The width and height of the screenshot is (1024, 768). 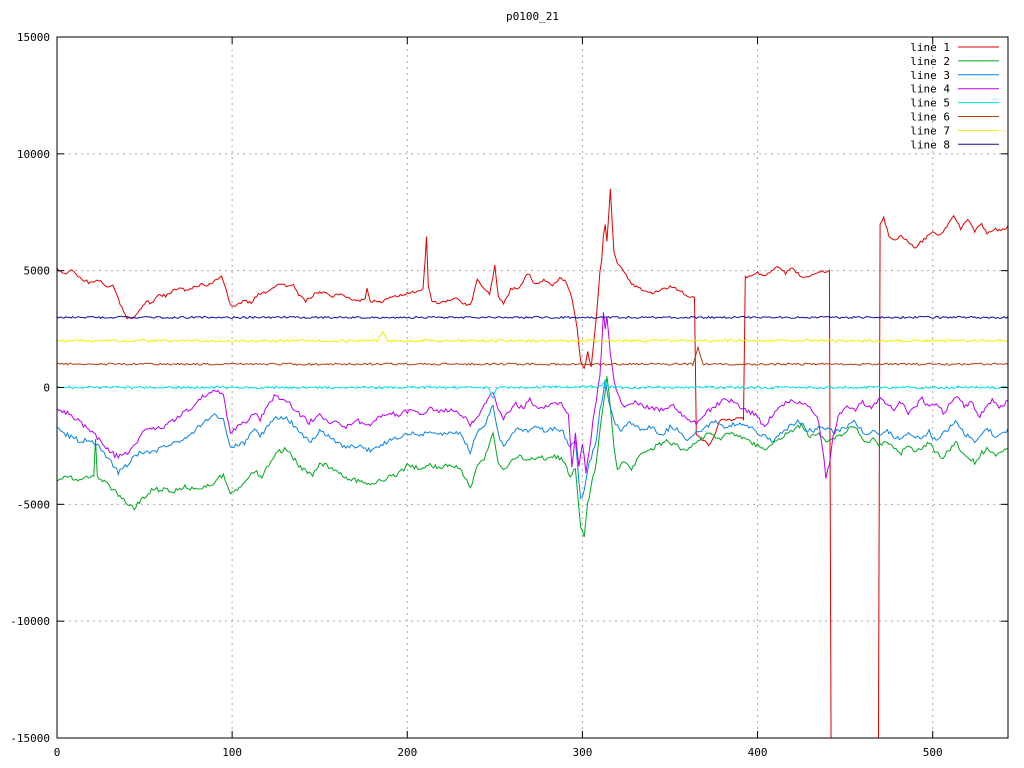 I want to click on x-tick-label-0: 0, so click(x=57, y=752).